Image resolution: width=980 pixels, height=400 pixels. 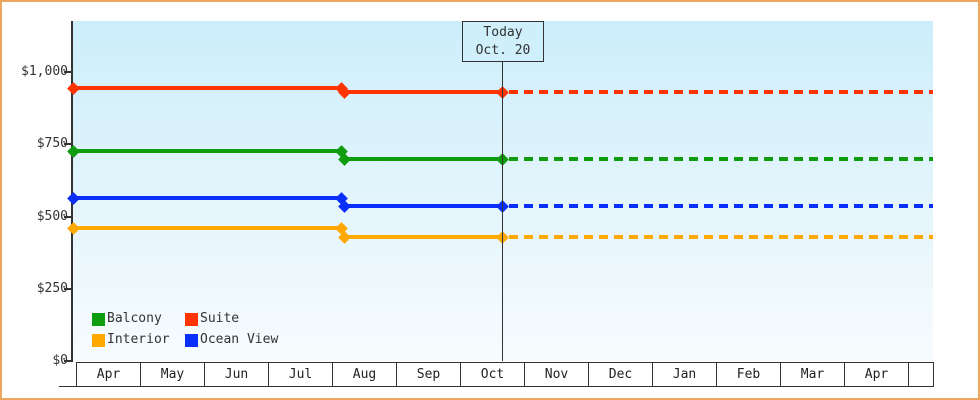 What do you see at coordinates (301, 374) in the screenshot?
I see `month-cell: Jul` at bounding box center [301, 374].